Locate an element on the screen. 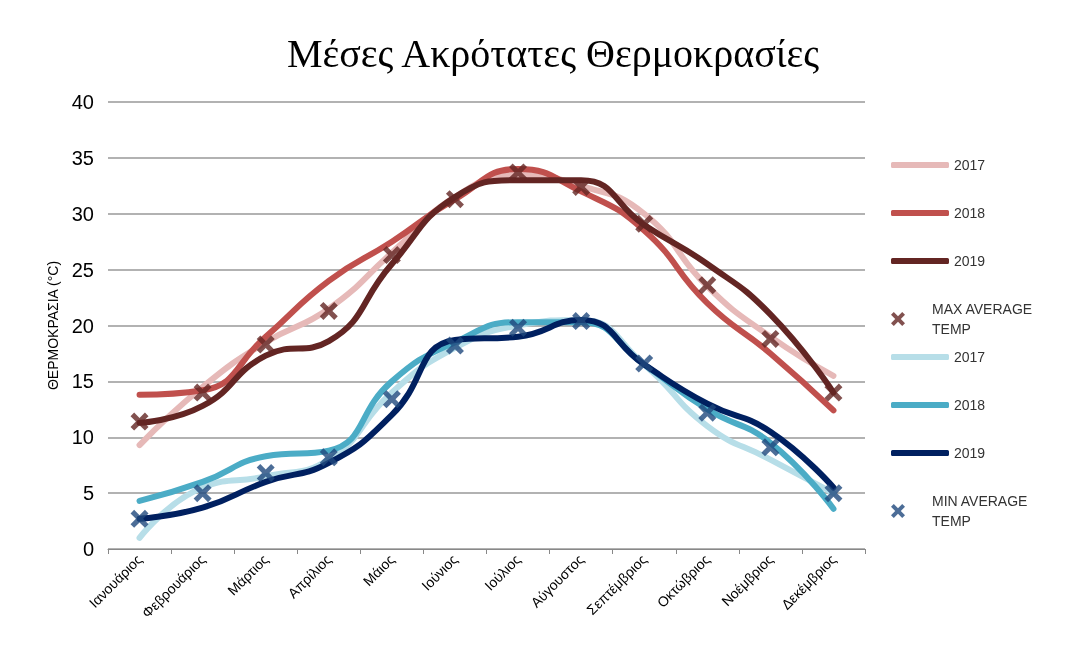 The image size is (1072, 650). y-tick-label: 40 is located at coordinates (82, 102).